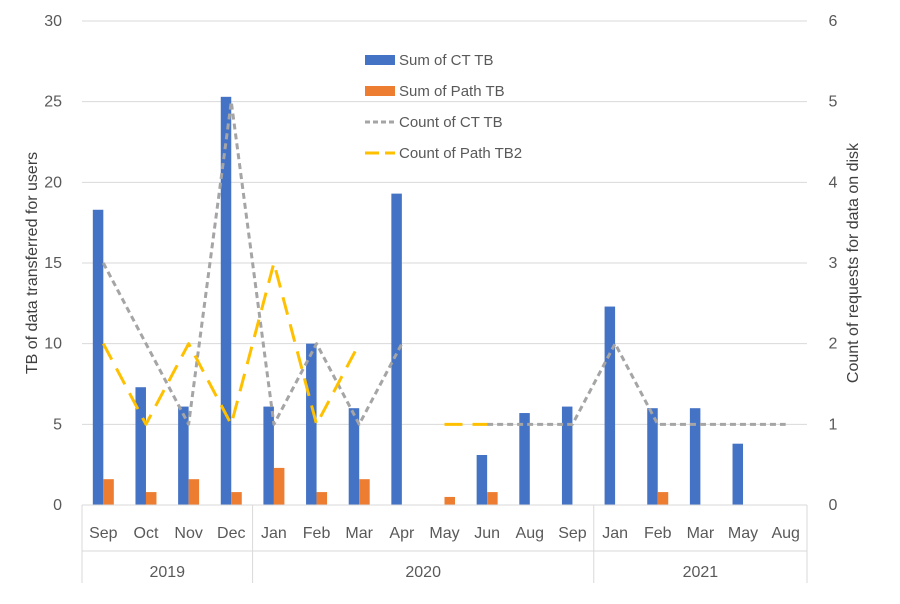 This screenshot has width=900, height=604. I want to click on y2-tick-label: 6, so click(833, 21).